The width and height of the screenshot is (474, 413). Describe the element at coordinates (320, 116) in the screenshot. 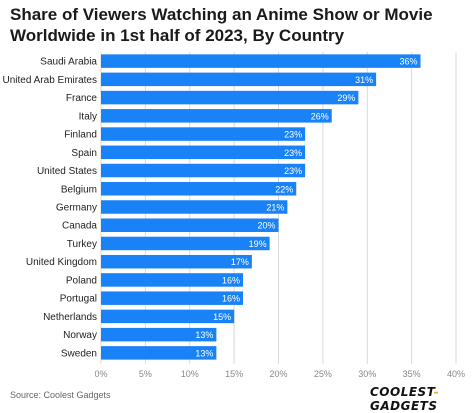

I see `data-label: 26%` at that location.